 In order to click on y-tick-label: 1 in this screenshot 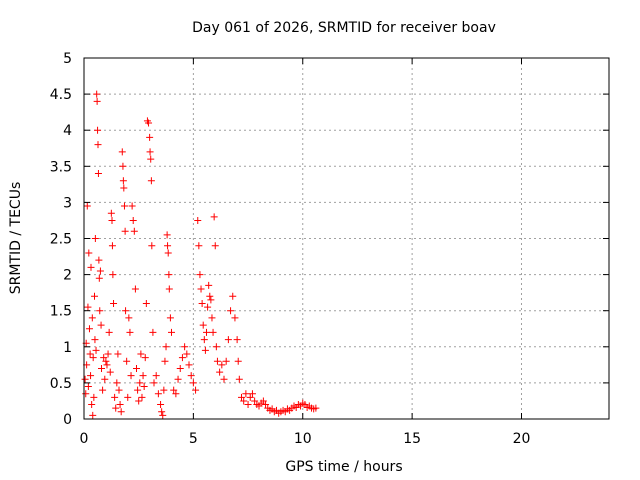, I will do `click(67, 348)`.